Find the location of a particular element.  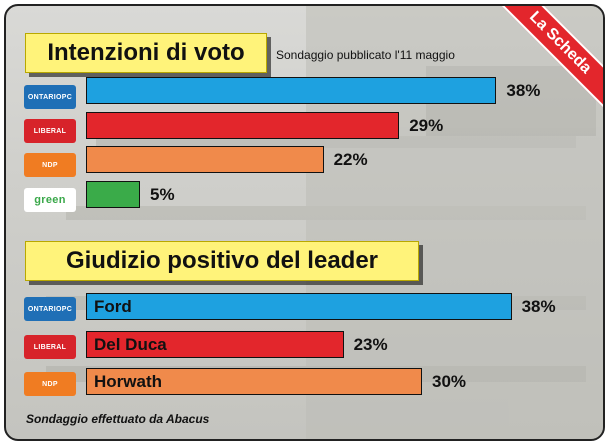

liberal-logo: LIBERAL is located at coordinates (50, 131).